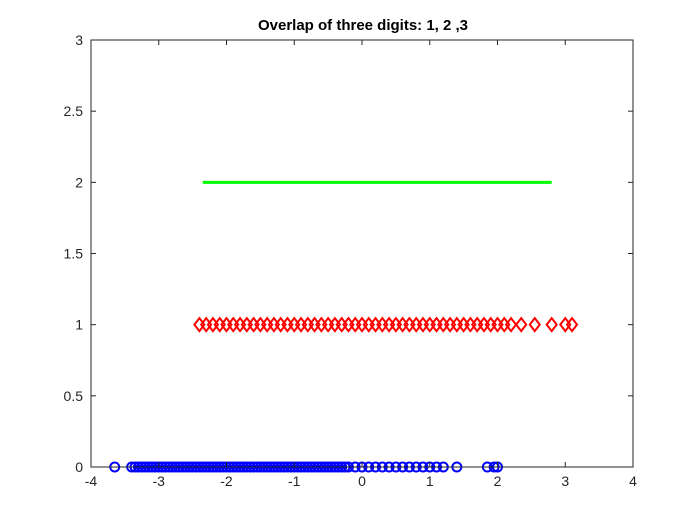 This screenshot has width=700, height=530. Describe the element at coordinates (362, 481) in the screenshot. I see `x-tick-label: 0` at that location.